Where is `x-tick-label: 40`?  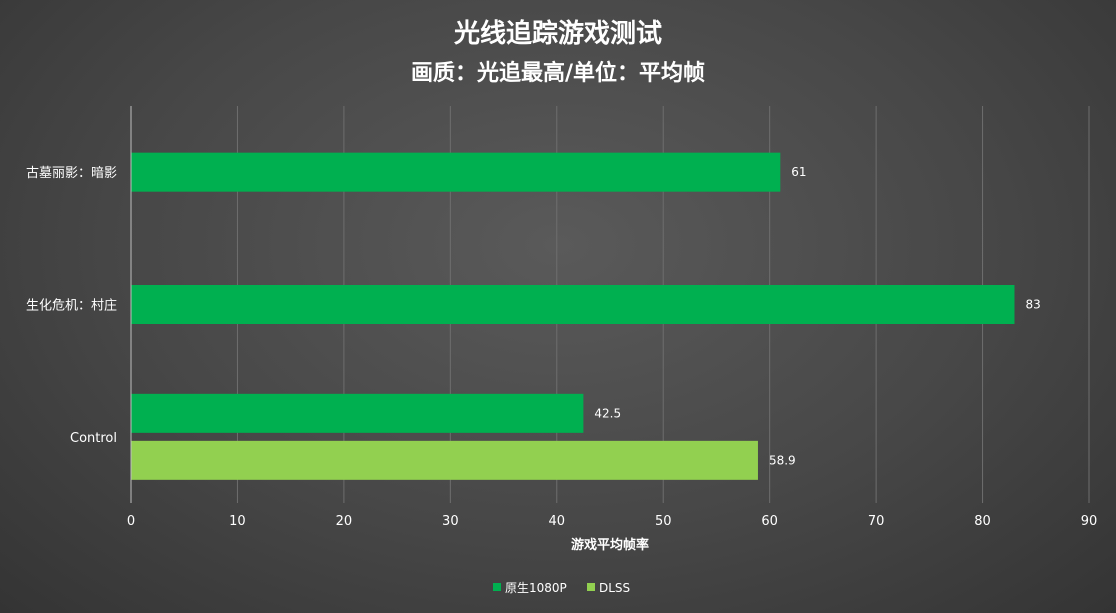
x-tick-label: 40 is located at coordinates (557, 521).